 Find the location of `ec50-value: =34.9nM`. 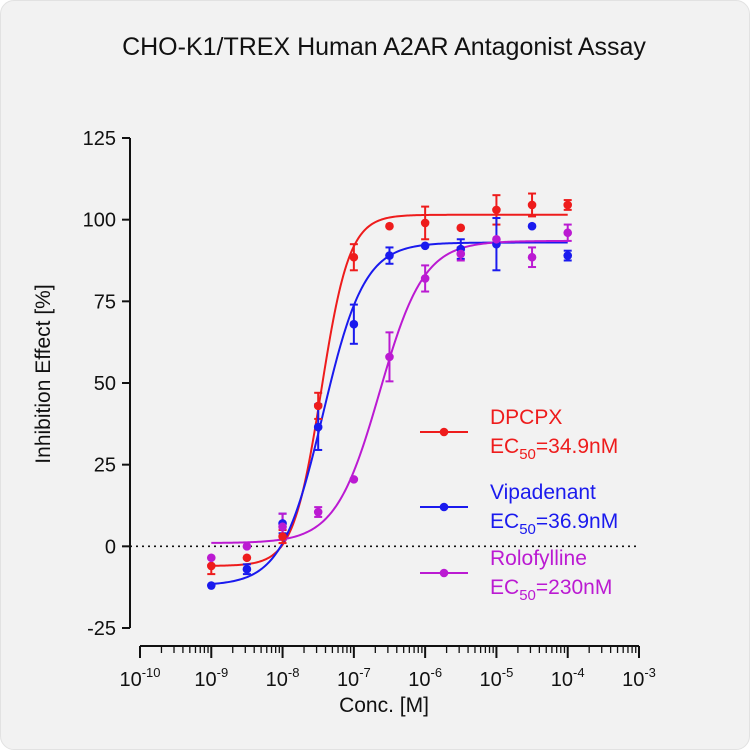

ec50-value: =34.9nM is located at coordinates (577, 446).